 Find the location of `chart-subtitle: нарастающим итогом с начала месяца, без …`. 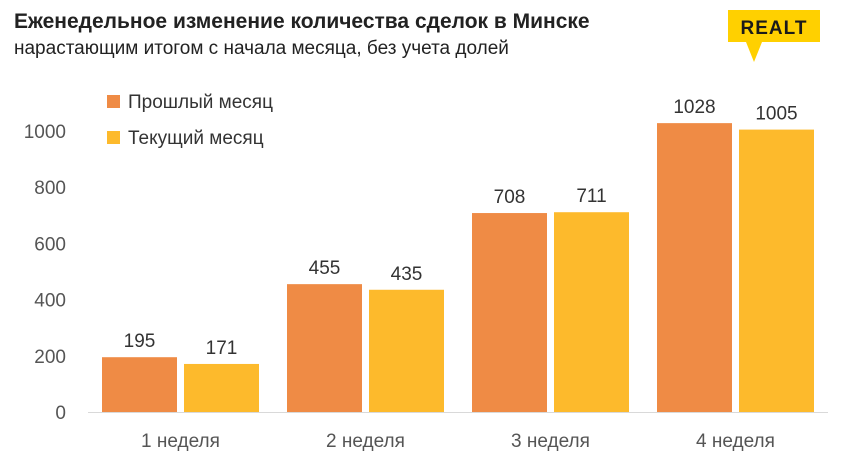

chart-subtitle: нарастающим итогом с начала месяца, без … is located at coordinates (261, 48).